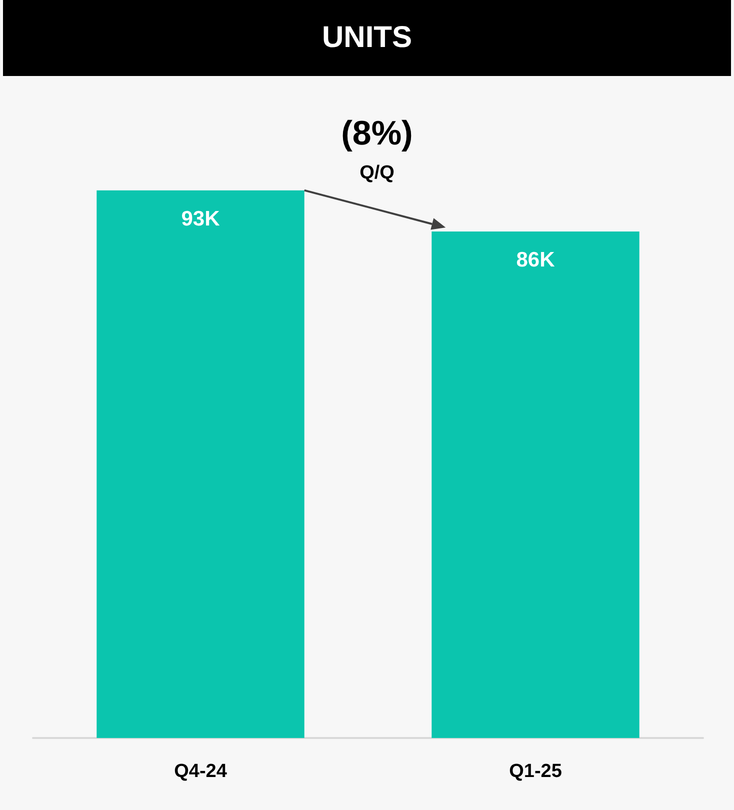 Image resolution: width=734 pixels, height=810 pixels. Describe the element at coordinates (200, 218) in the screenshot. I see `data-label: 93K` at that location.